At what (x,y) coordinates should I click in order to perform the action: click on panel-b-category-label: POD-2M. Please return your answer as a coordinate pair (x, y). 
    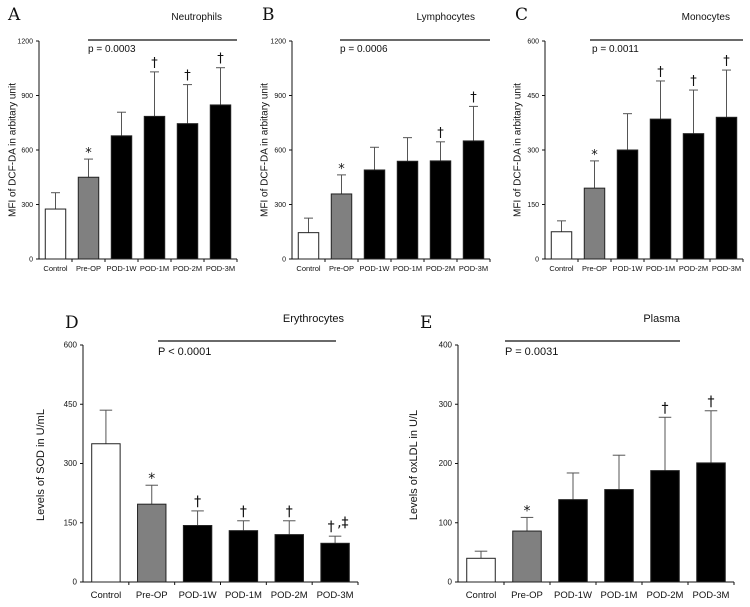
    Looking at the image, I should click on (440, 268).